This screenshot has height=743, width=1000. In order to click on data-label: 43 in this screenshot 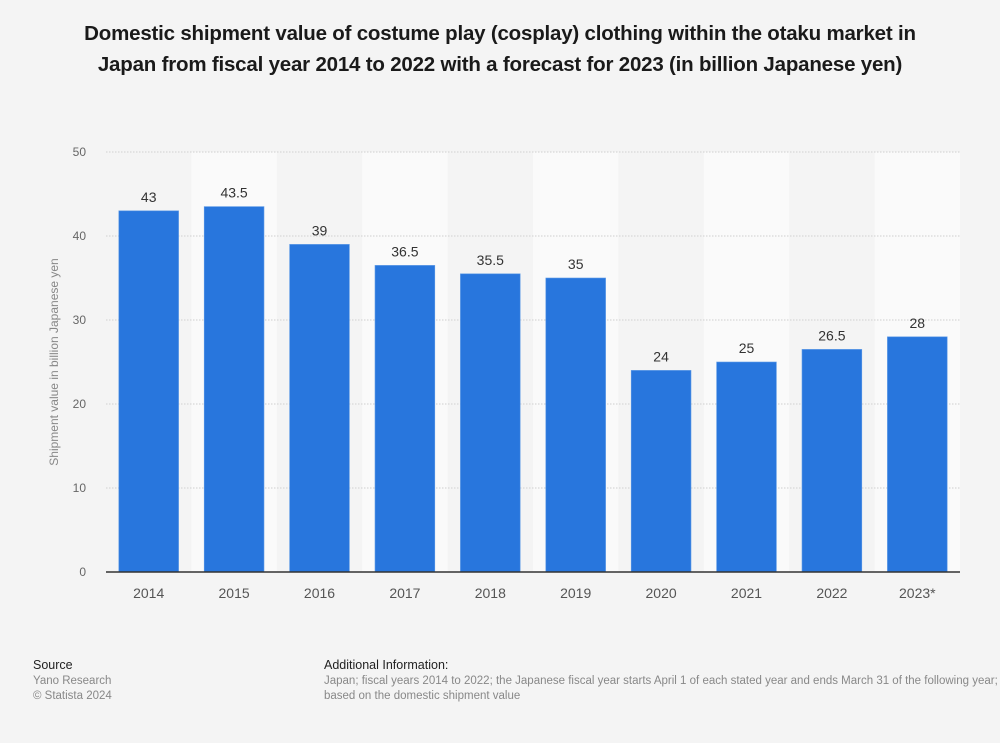, I will do `click(149, 197)`.